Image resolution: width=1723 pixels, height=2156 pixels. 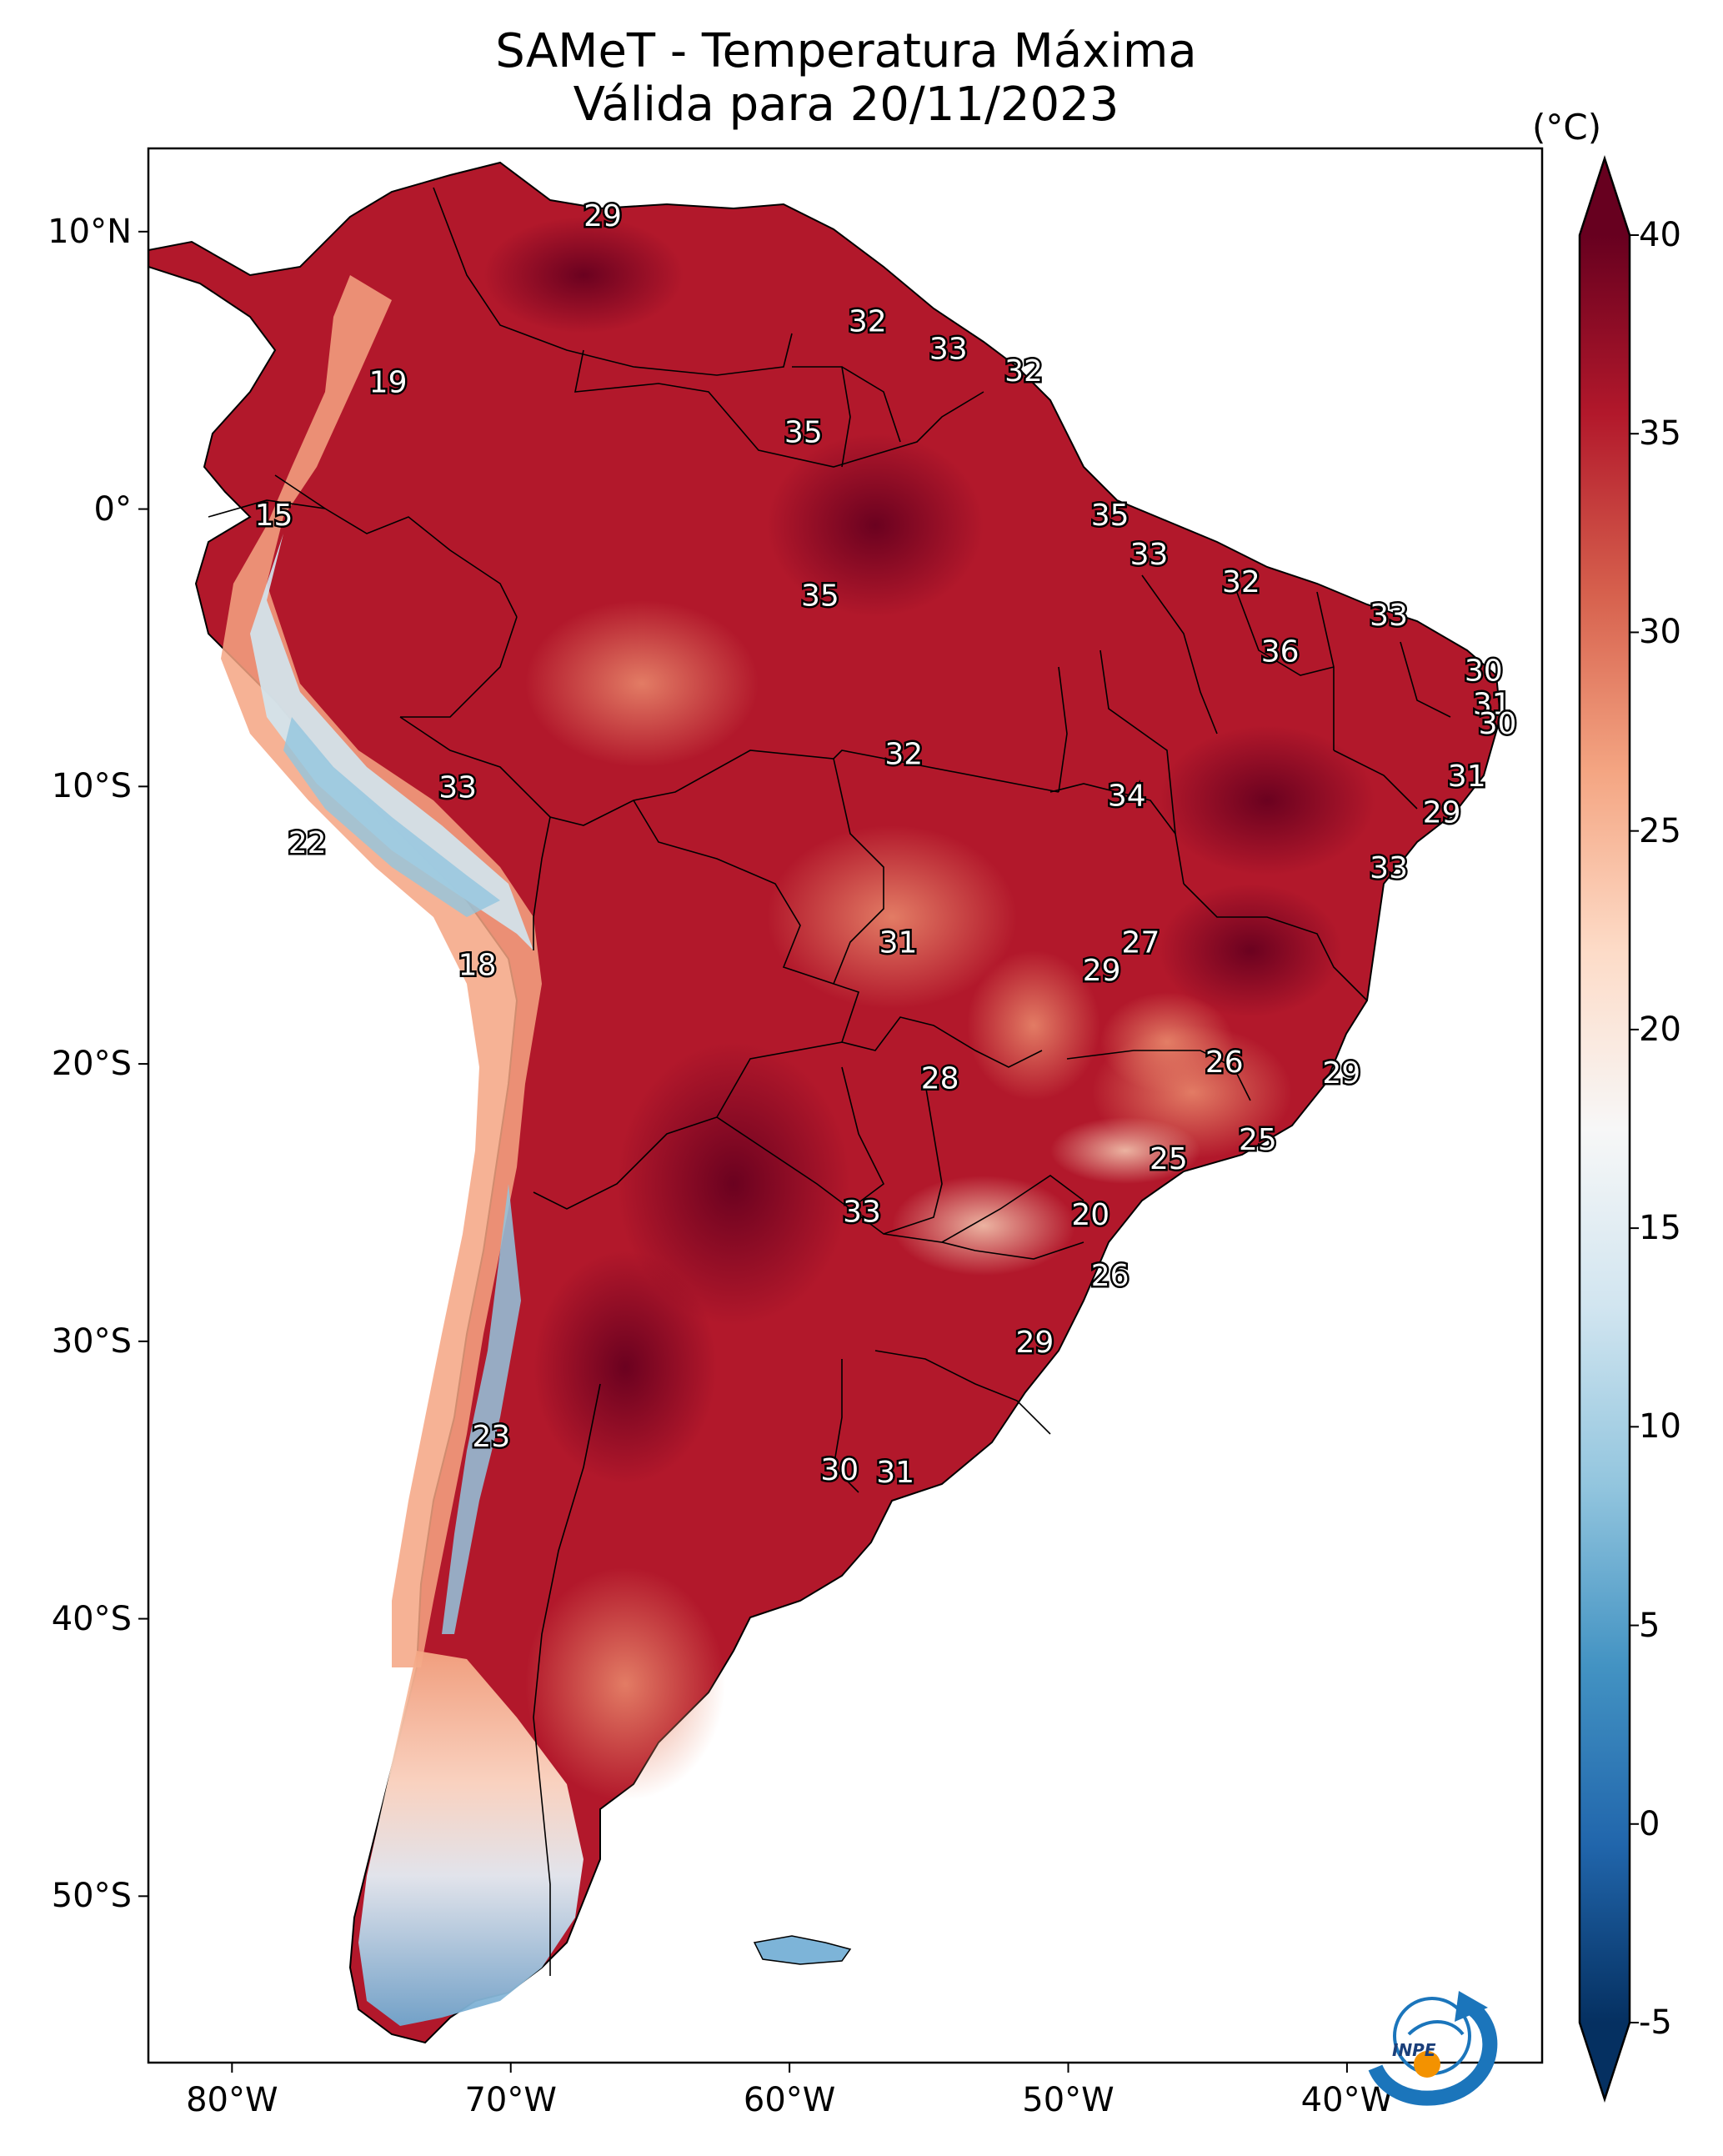 I want to click on andes-cold-spots, so click(x=391, y=817).